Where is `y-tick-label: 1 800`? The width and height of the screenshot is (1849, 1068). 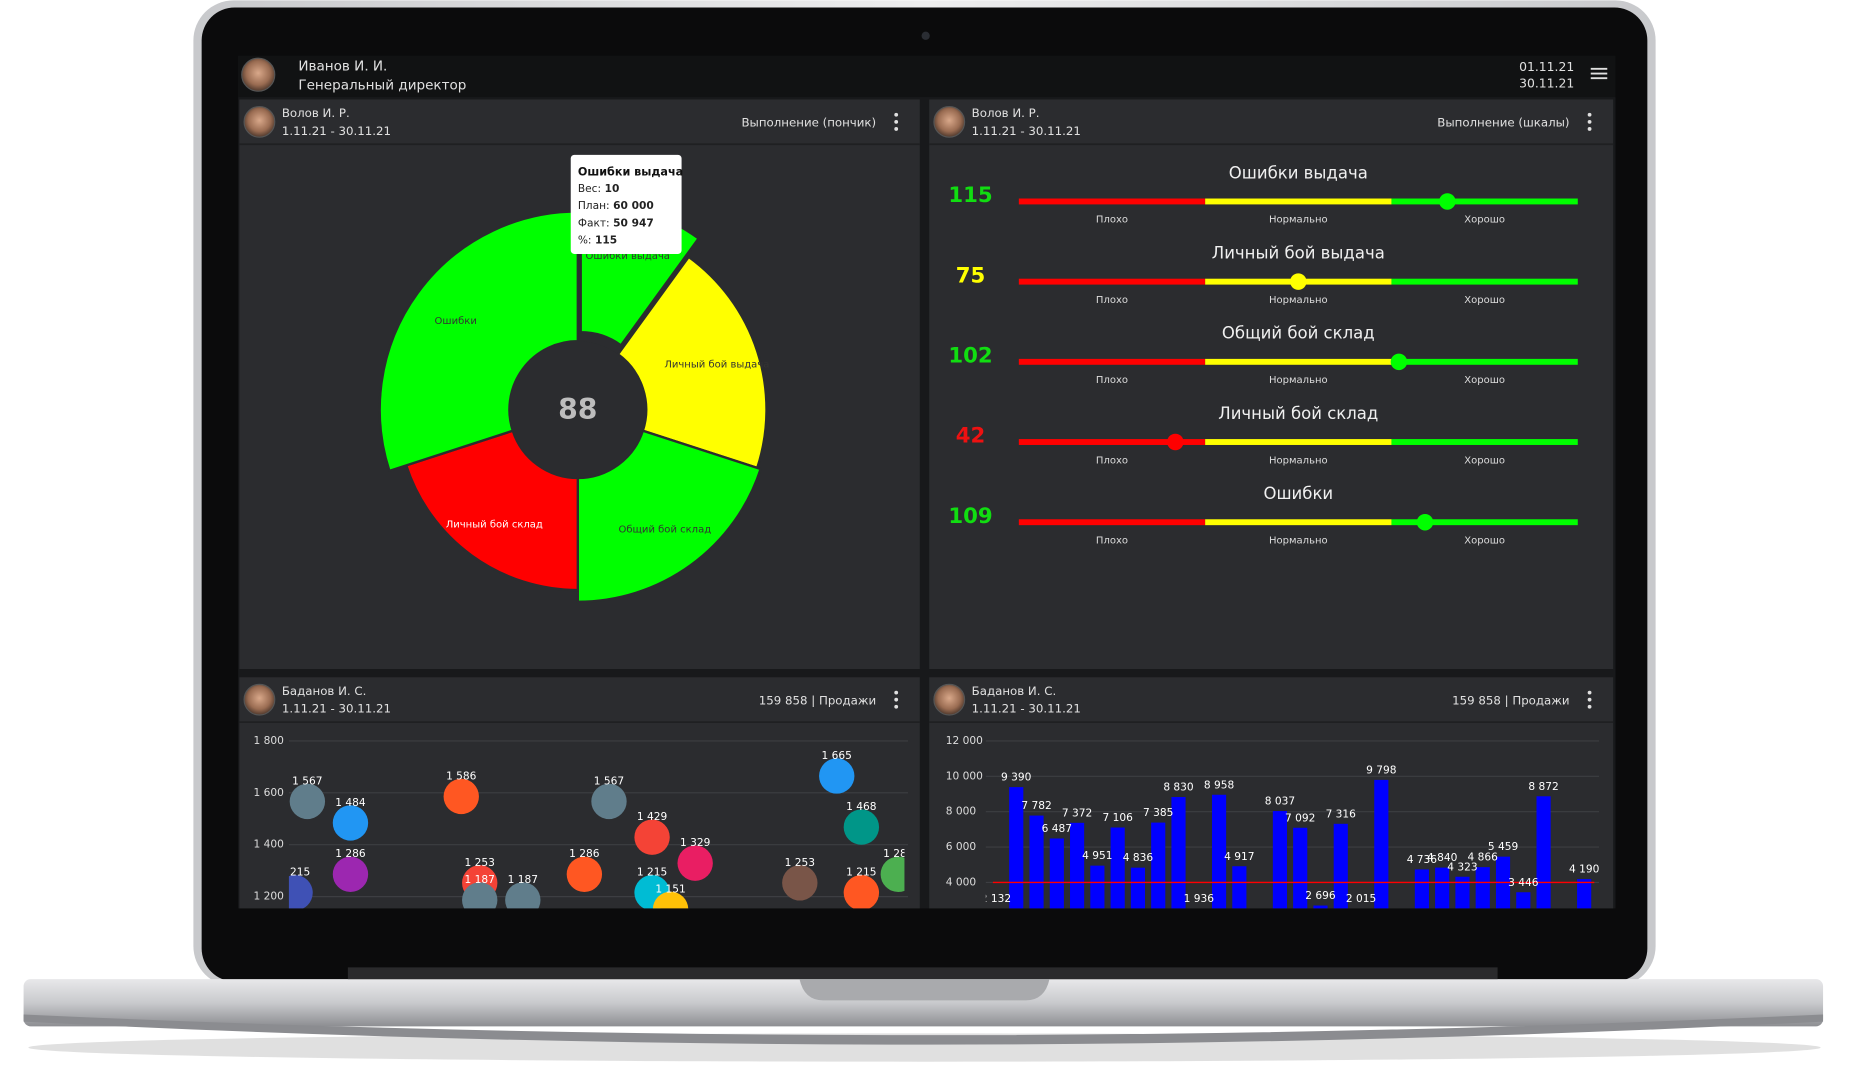 y-tick-label: 1 800 is located at coordinates (269, 740).